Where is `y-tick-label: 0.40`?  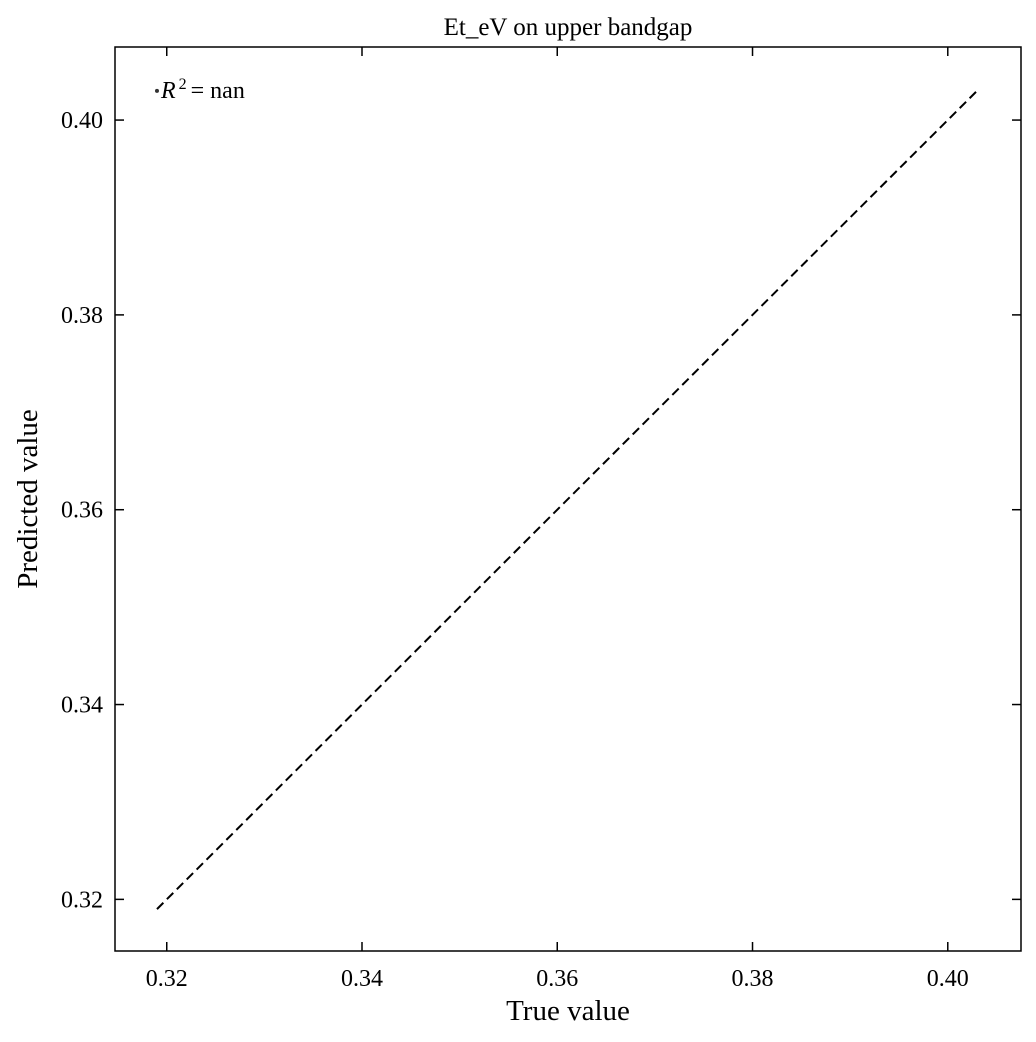
y-tick-label: 0.40 is located at coordinates (82, 121).